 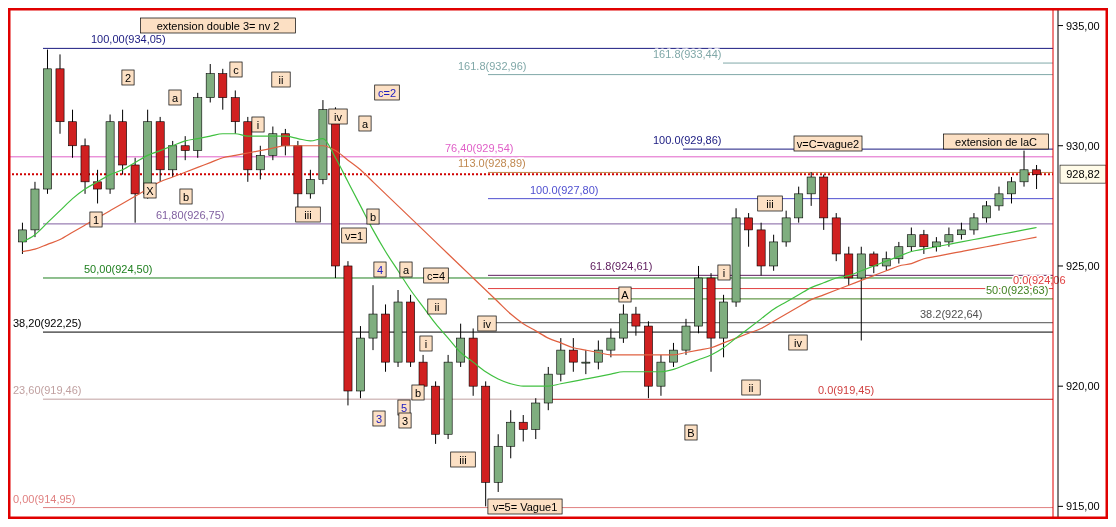 I want to click on ref-line-label: 38,20(922,25), so click(x=47, y=323).